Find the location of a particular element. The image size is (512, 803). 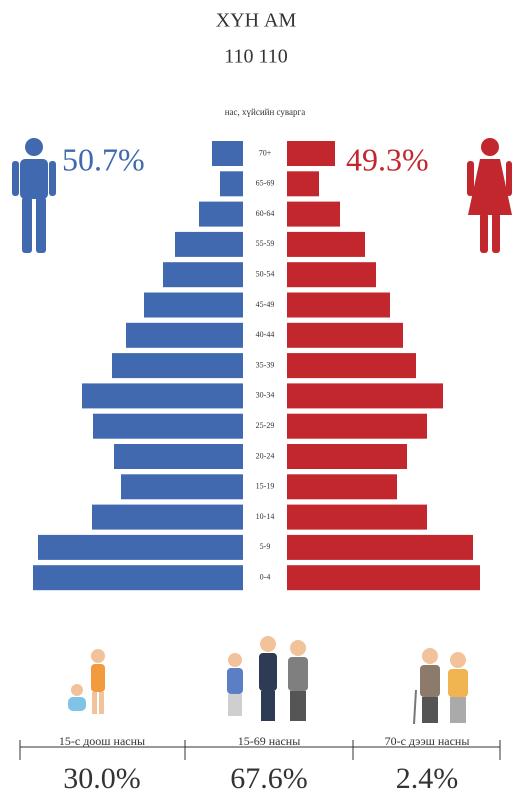

age-group-label: 15-с доош насны is located at coordinates (102, 741).